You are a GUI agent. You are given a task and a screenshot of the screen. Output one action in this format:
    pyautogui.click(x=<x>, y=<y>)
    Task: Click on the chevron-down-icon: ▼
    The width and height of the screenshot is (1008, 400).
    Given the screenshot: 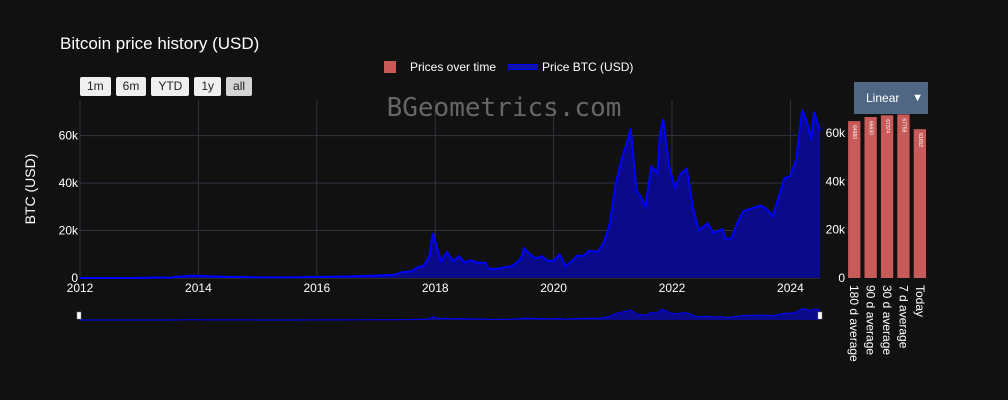 What is the action you would take?
    pyautogui.click(x=917, y=98)
    